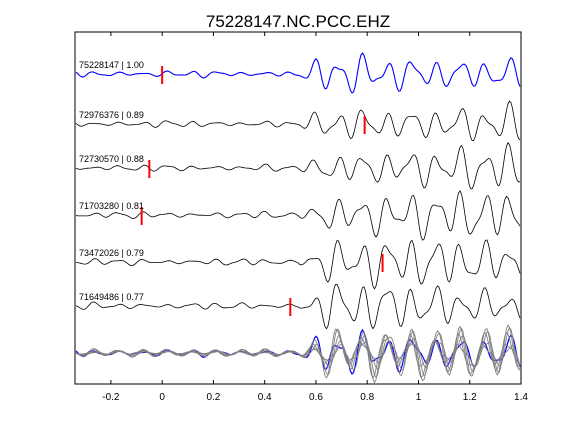  What do you see at coordinates (316, 397) in the screenshot?
I see `x-tick-label-4: 0.6` at bounding box center [316, 397].